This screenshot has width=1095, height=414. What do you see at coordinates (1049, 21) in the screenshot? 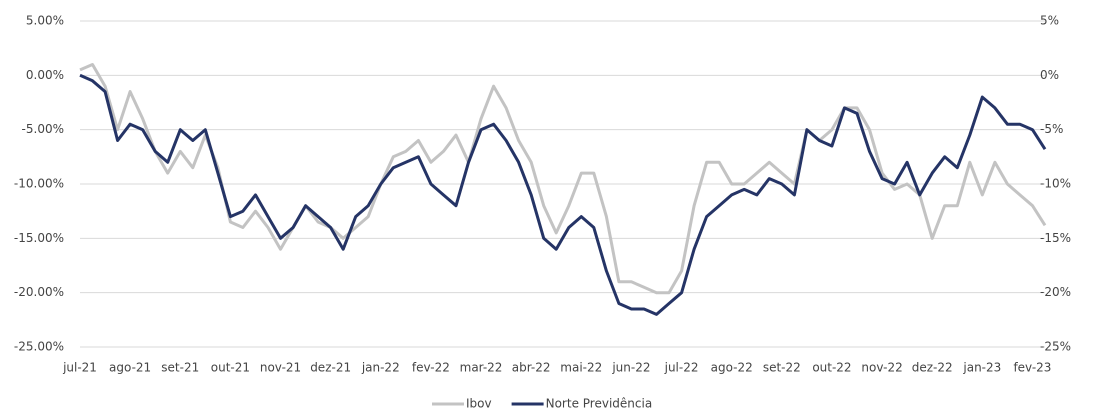
I see `y2-tick-label: 5%` at bounding box center [1049, 21].